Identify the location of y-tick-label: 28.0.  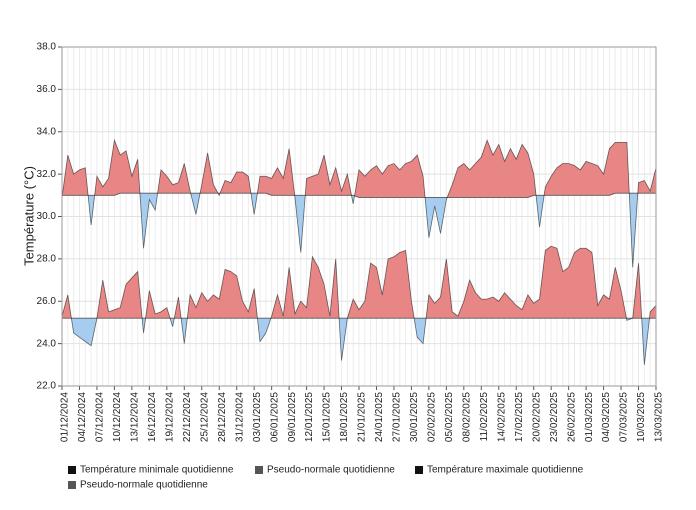
(47, 259).